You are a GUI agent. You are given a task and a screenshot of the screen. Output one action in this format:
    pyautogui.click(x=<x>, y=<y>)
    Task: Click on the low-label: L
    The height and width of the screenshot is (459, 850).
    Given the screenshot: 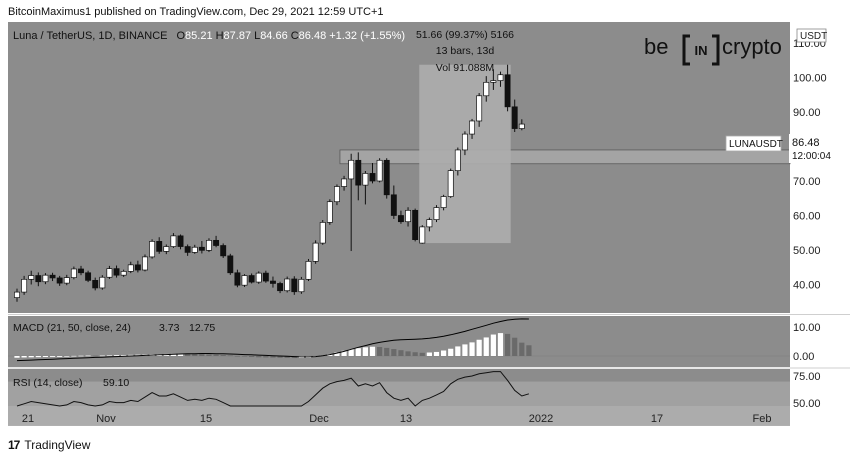 What is the action you would take?
    pyautogui.click(x=257, y=36)
    